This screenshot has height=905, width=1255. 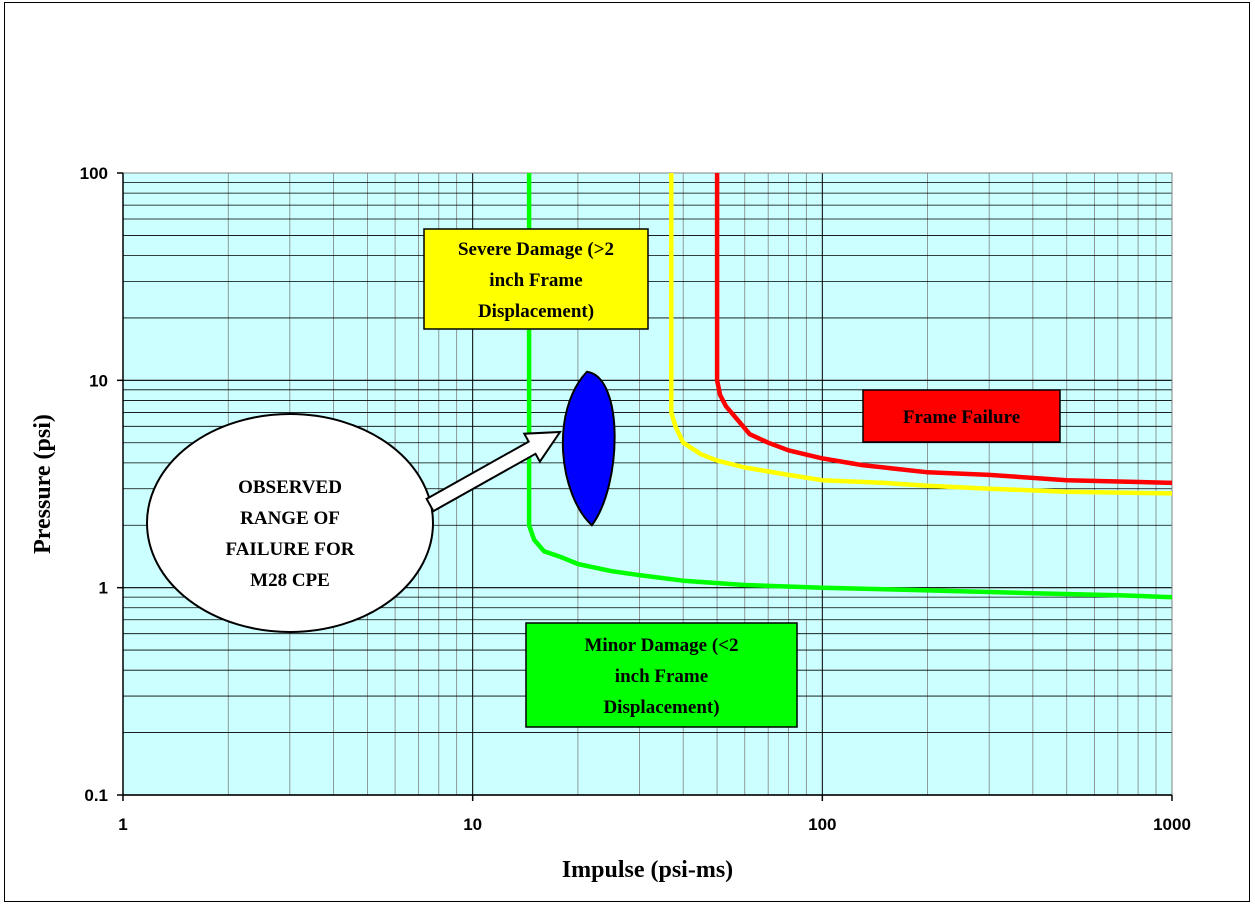 I want to click on minor-label-text: inch Frame, so click(x=661, y=676).